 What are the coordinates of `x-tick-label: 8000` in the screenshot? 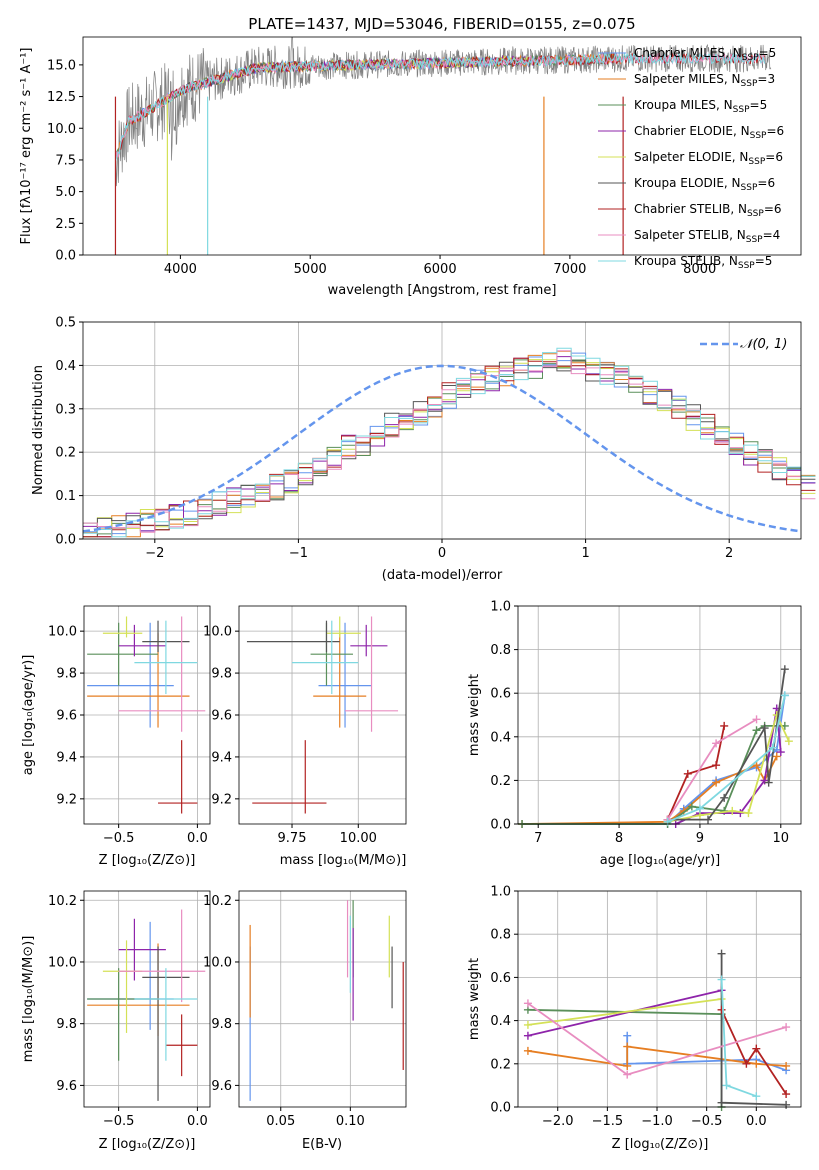 It's located at (699, 269).